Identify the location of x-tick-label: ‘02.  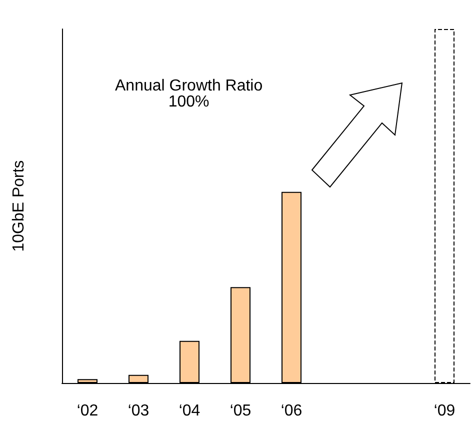
(87, 411).